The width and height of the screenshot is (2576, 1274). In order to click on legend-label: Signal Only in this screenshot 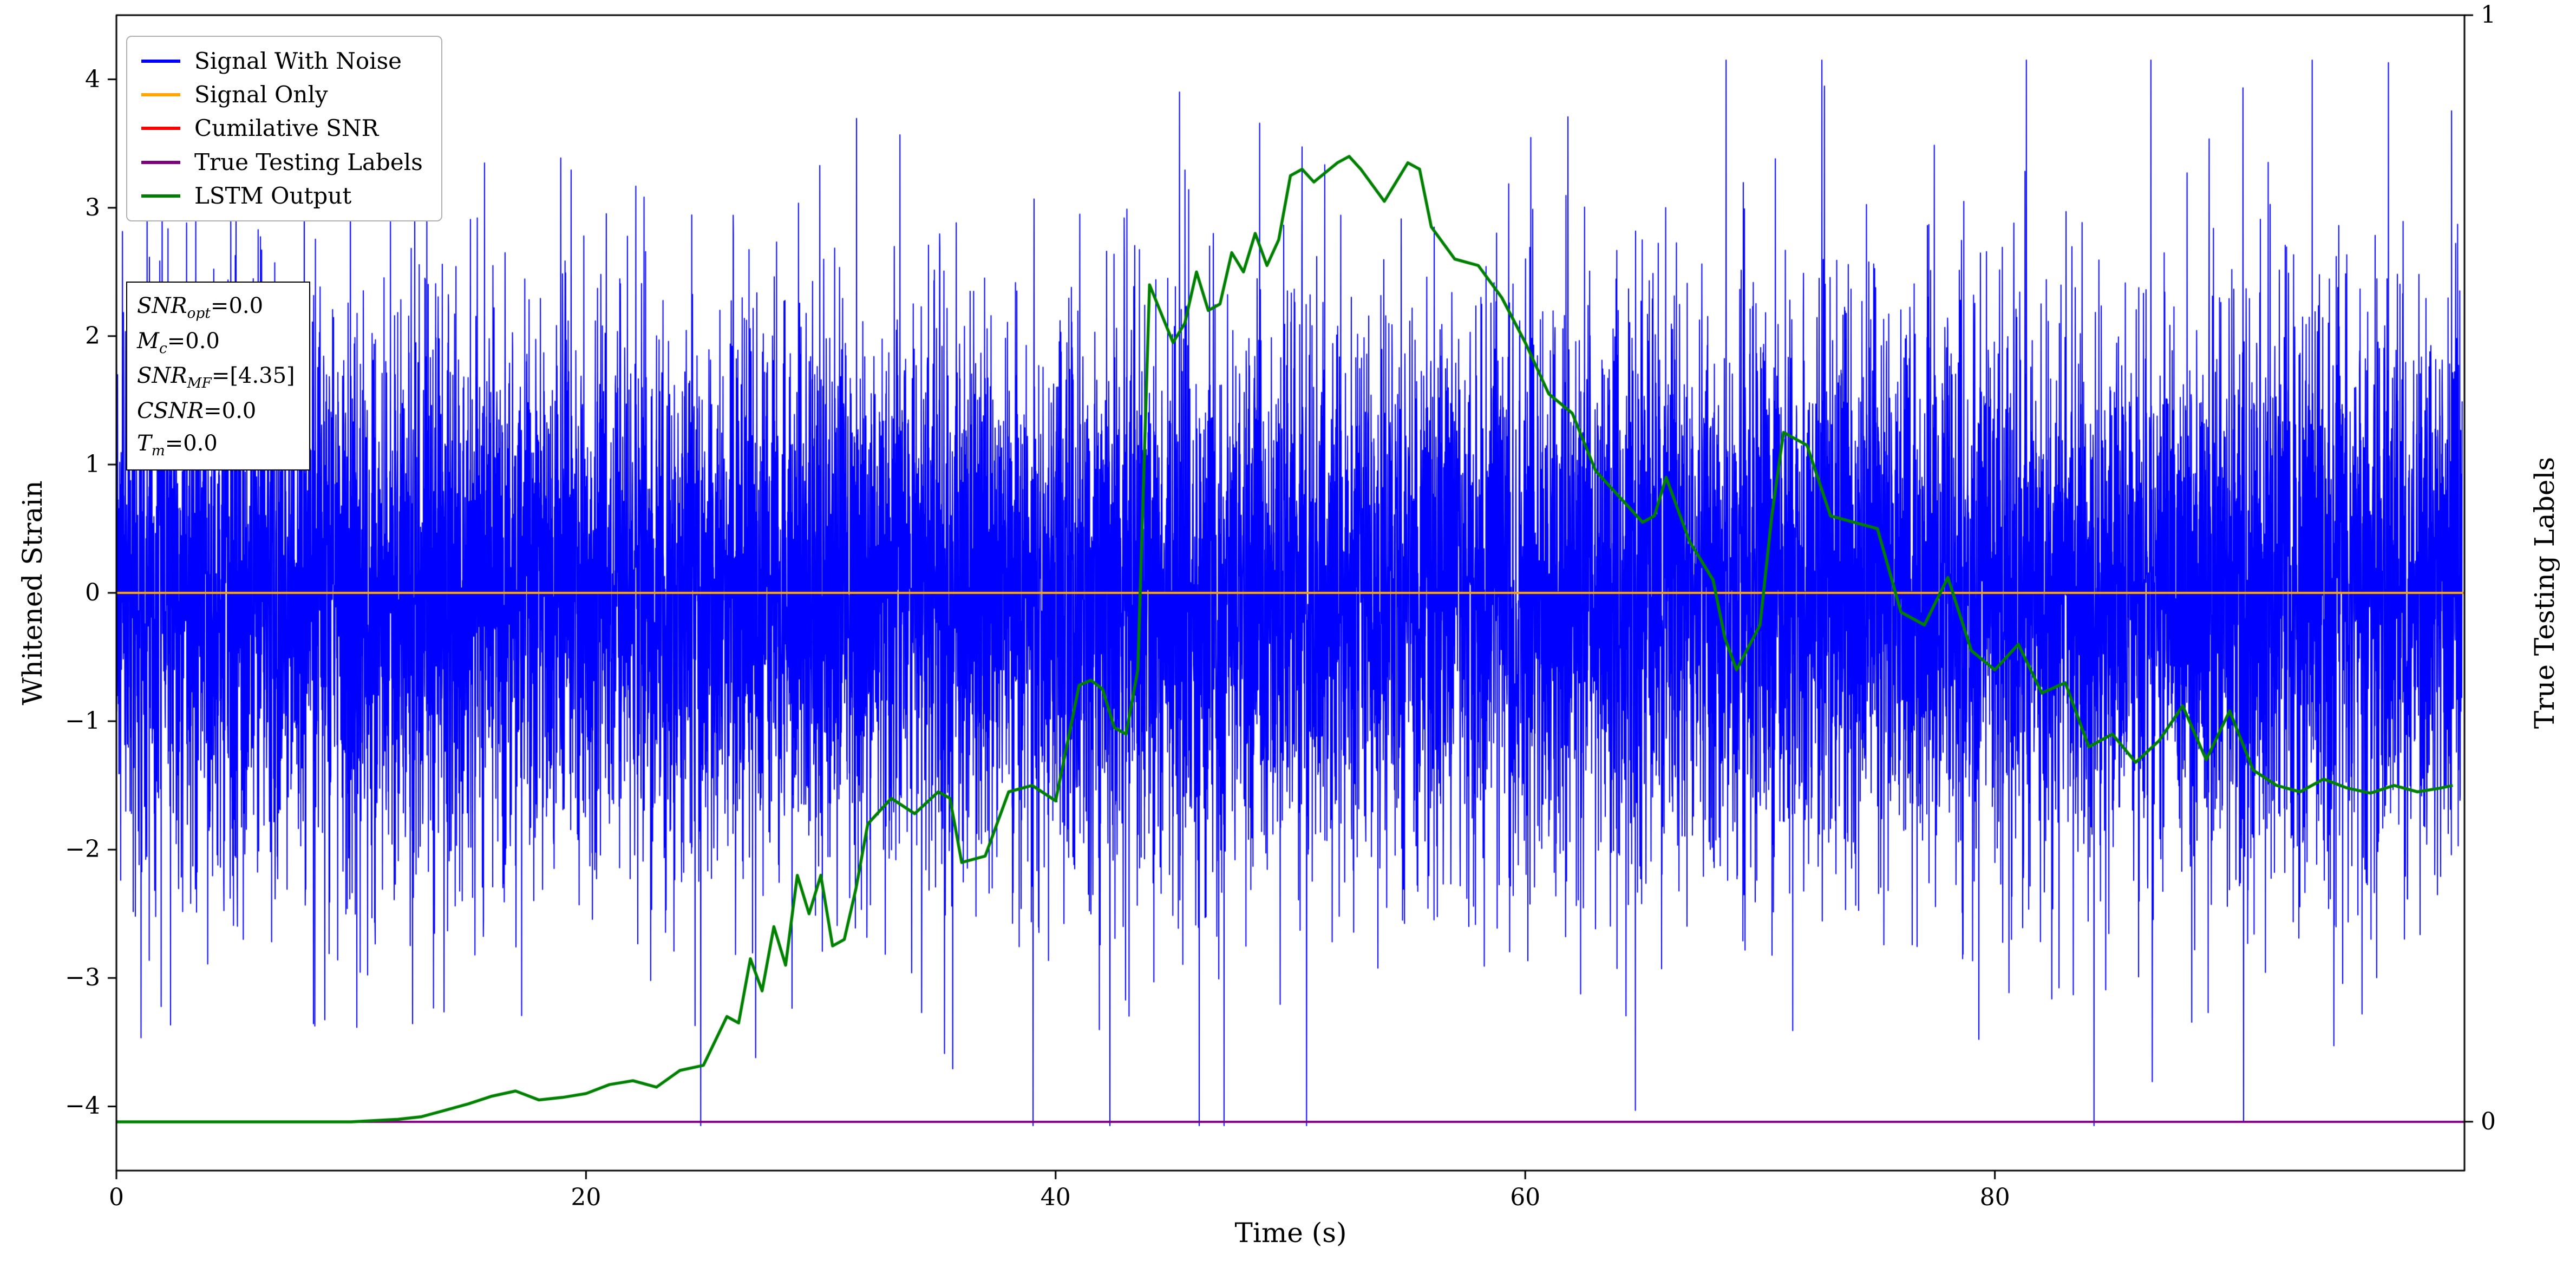, I will do `click(261, 94)`.